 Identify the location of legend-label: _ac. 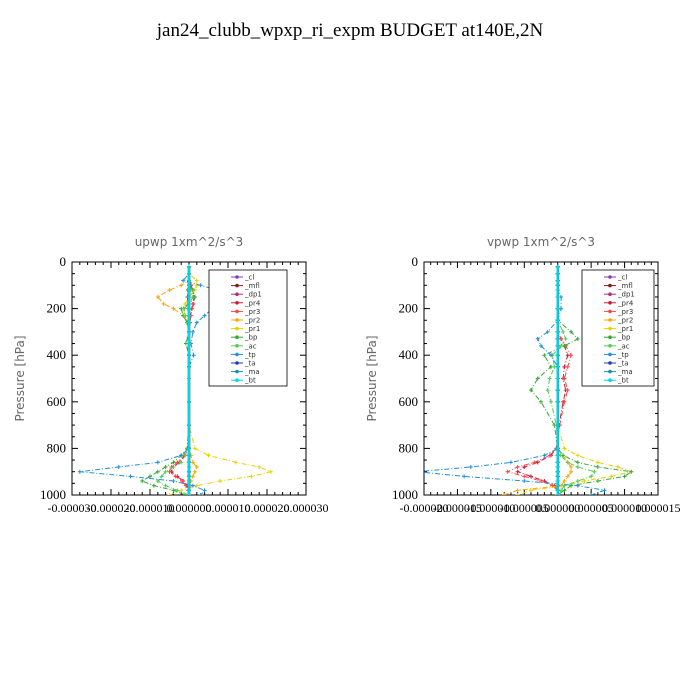
(250, 346).